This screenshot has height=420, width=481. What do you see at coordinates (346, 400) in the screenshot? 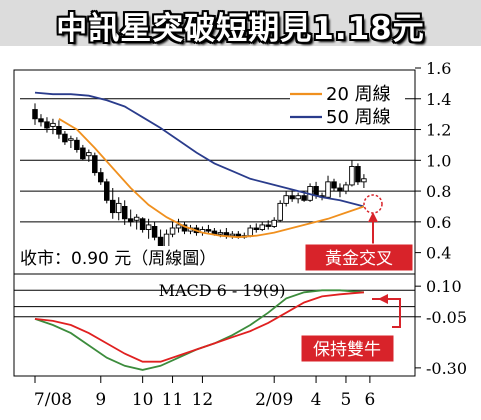
I see `x-tick-label: 5` at bounding box center [346, 400].